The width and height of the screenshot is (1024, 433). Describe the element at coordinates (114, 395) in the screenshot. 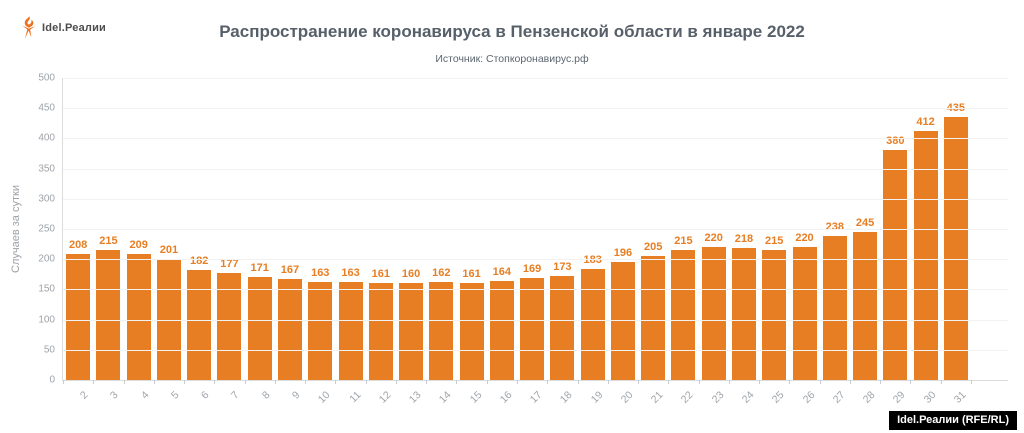

I see `x-tick-label: 3` at that location.